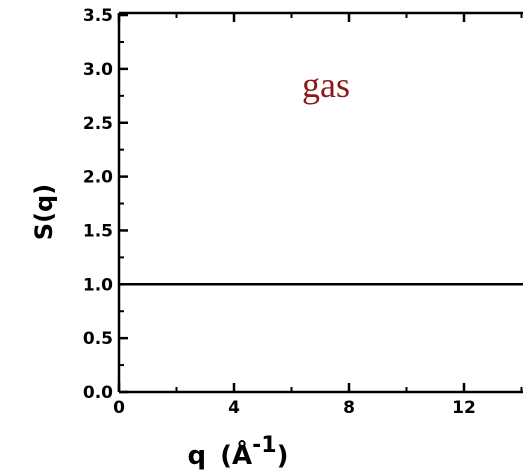  What do you see at coordinates (294, 408) in the screenshot?
I see `x-tick-labels: 0 4 8 12` at bounding box center [294, 408].